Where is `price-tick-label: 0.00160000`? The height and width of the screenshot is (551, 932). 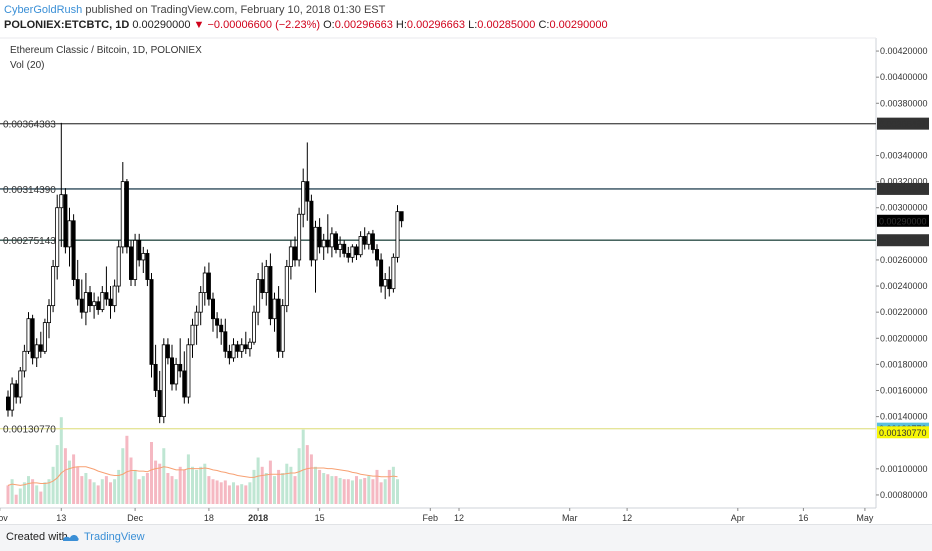
price-tick-label: 0.00160000 is located at coordinates (904, 391).